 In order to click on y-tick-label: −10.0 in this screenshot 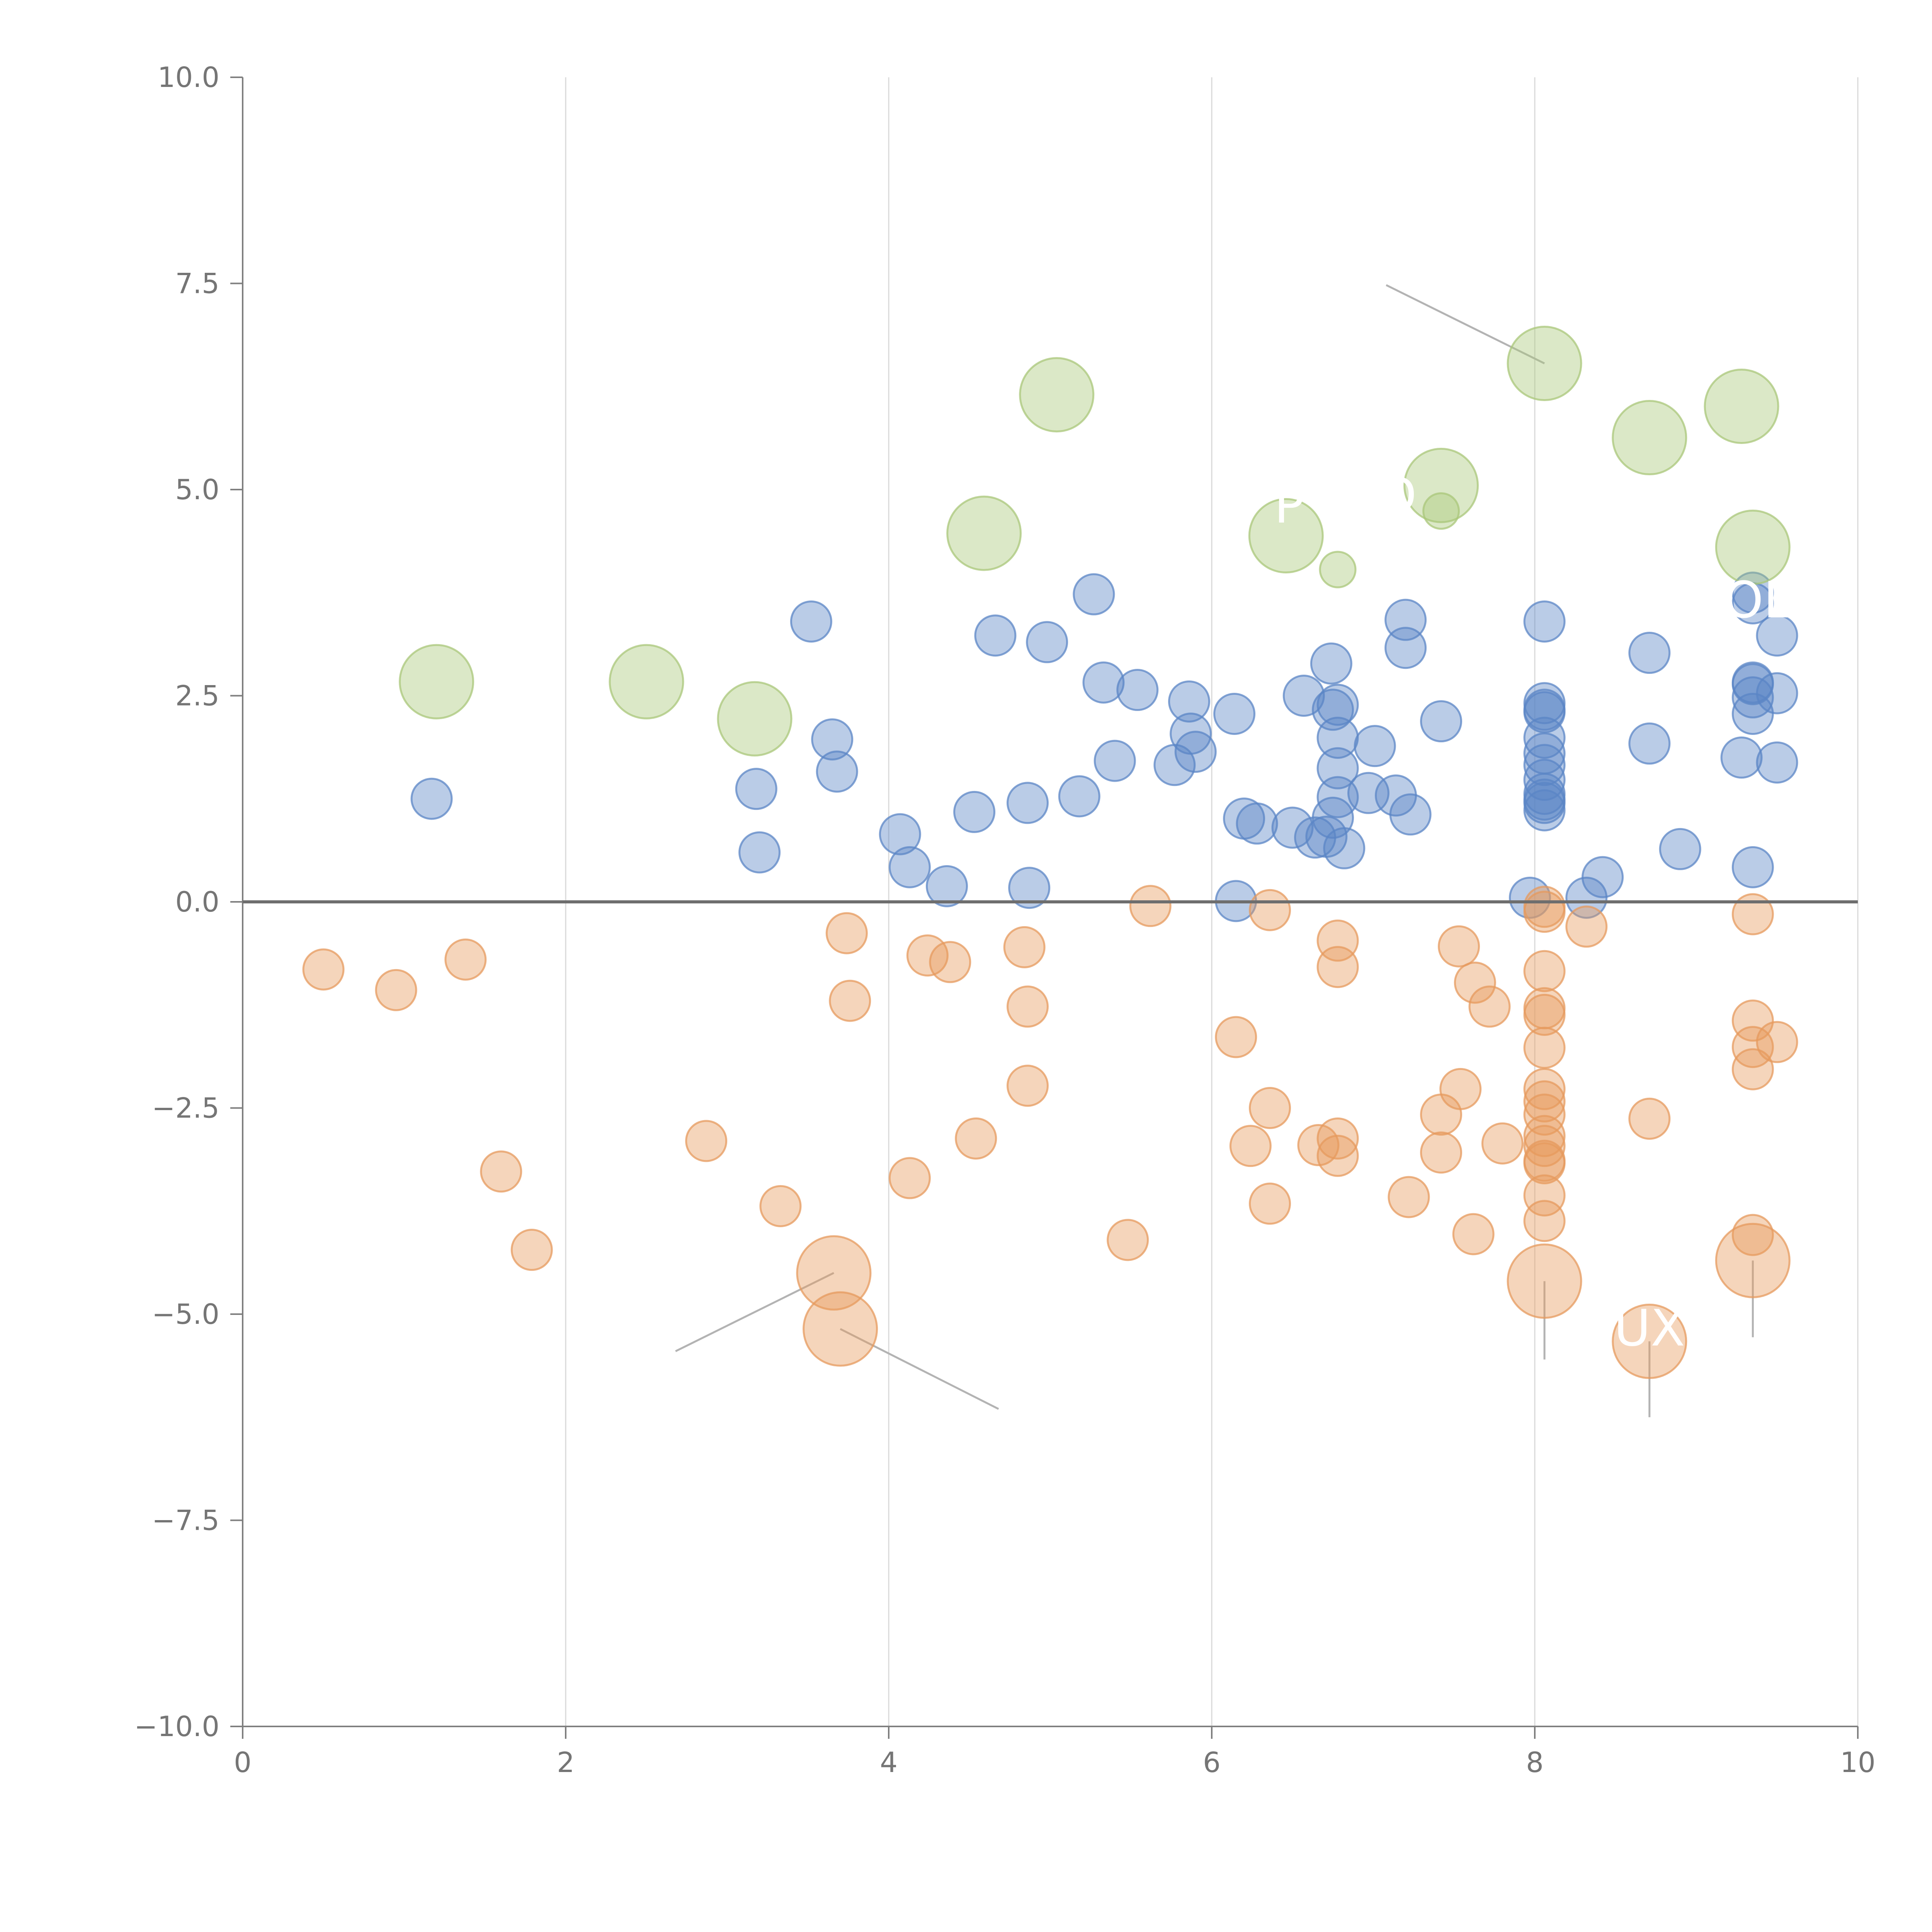, I will do `click(176, 1727)`.